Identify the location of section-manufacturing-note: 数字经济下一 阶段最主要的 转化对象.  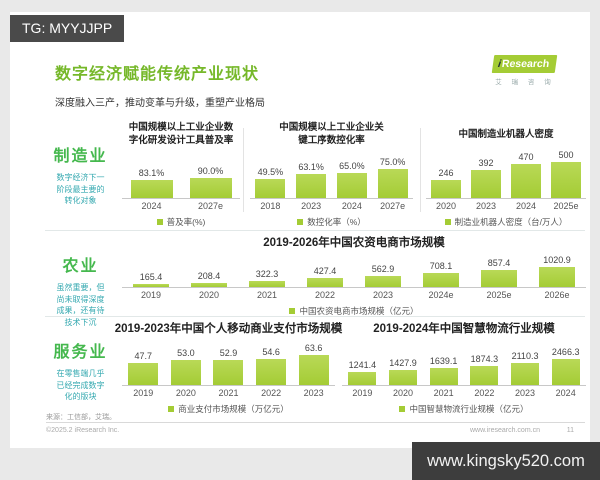
(80, 189).